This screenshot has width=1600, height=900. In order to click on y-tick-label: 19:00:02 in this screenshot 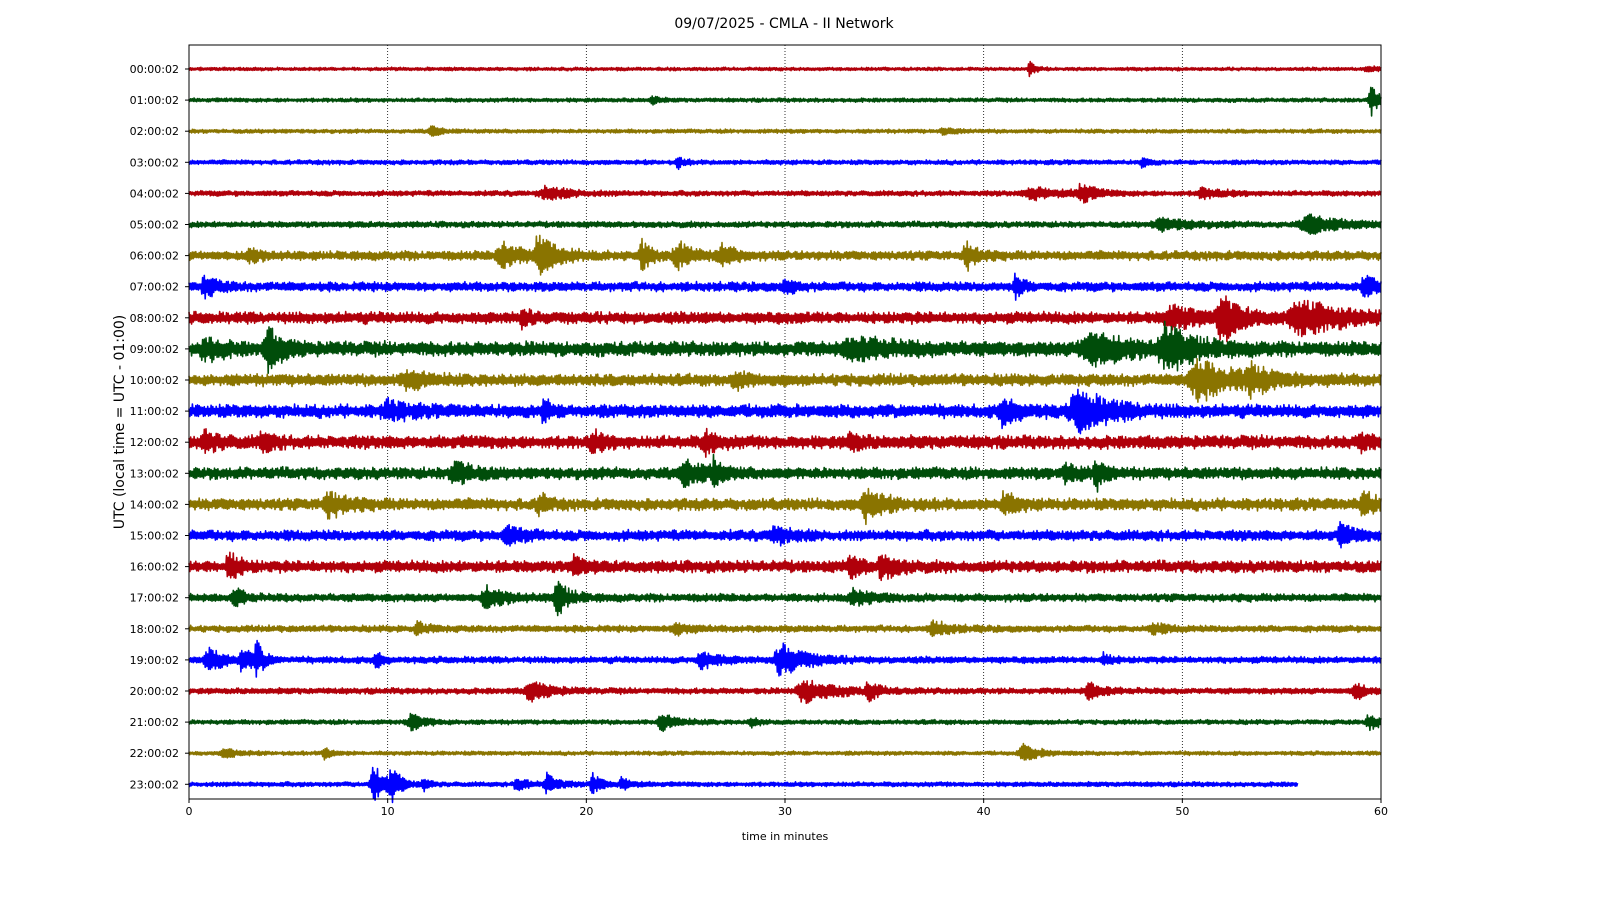, I will do `click(154, 660)`.